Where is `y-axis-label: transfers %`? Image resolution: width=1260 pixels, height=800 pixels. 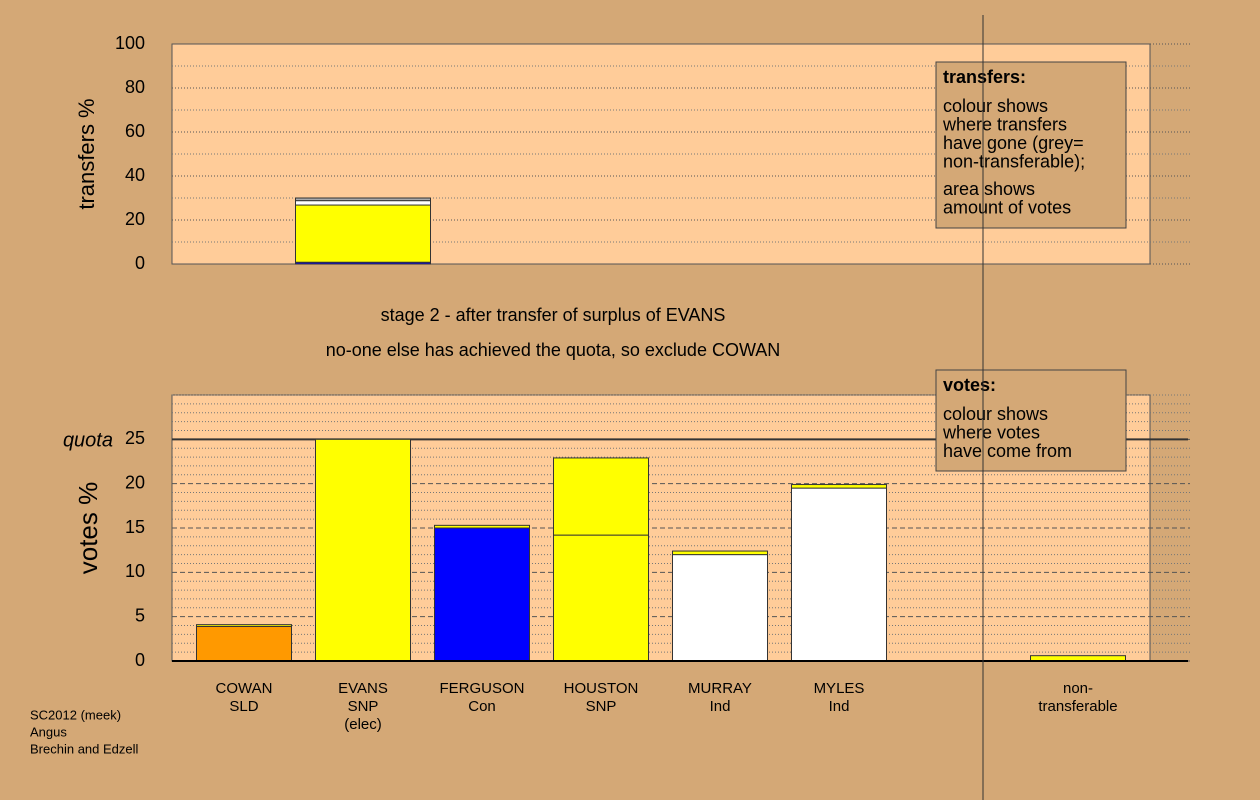
y-axis-label: transfers % is located at coordinates (86, 153).